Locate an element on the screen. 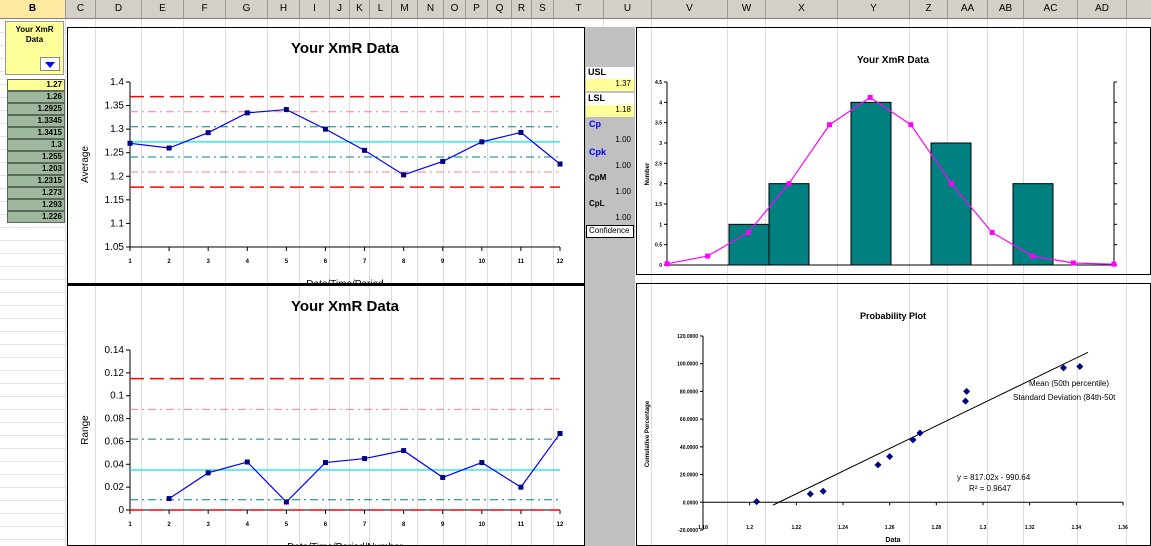 This screenshot has width=1151, height=546. data-column-header: Your XmR Data is located at coordinates (34, 48).